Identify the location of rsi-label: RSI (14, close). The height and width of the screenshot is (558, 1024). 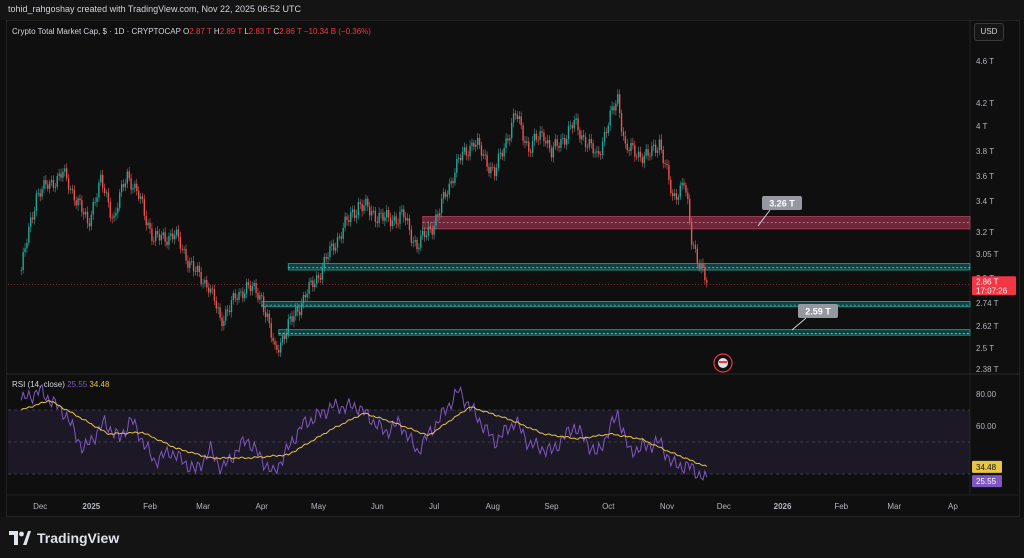
(38, 384).